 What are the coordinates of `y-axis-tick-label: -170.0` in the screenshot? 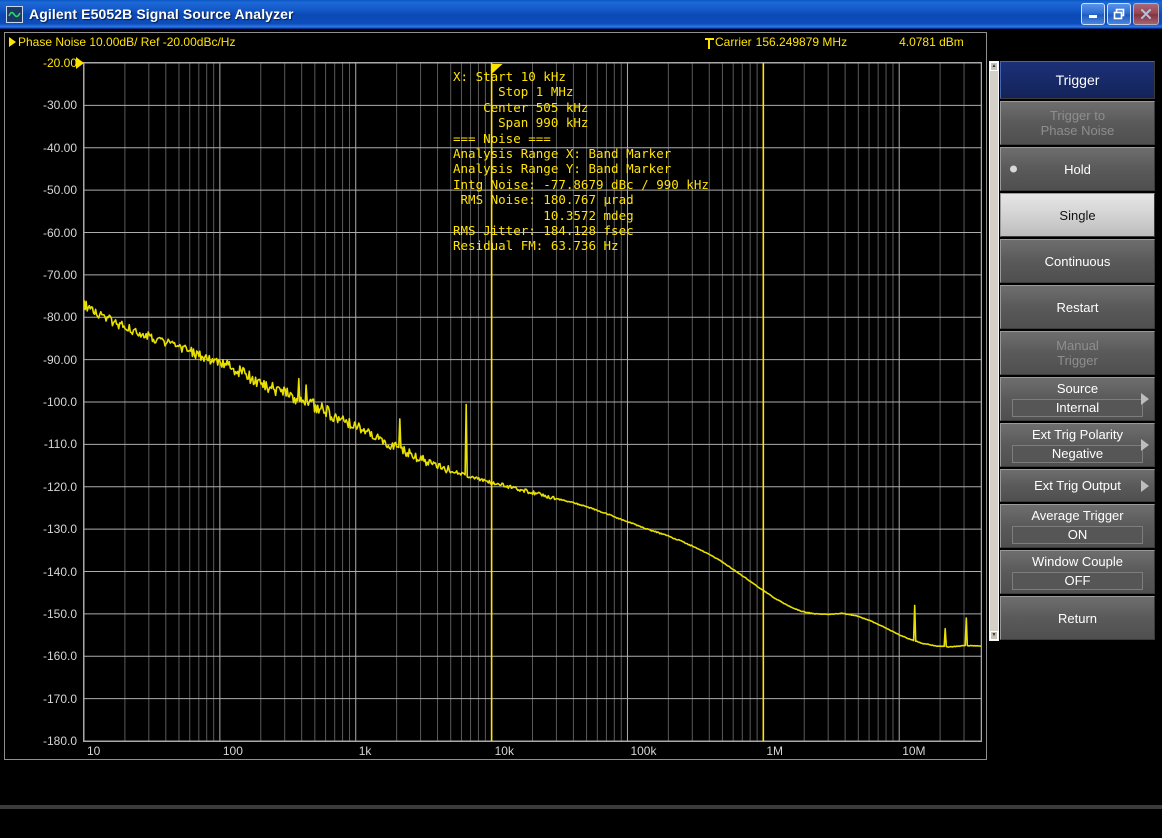 It's located at (59, 698).